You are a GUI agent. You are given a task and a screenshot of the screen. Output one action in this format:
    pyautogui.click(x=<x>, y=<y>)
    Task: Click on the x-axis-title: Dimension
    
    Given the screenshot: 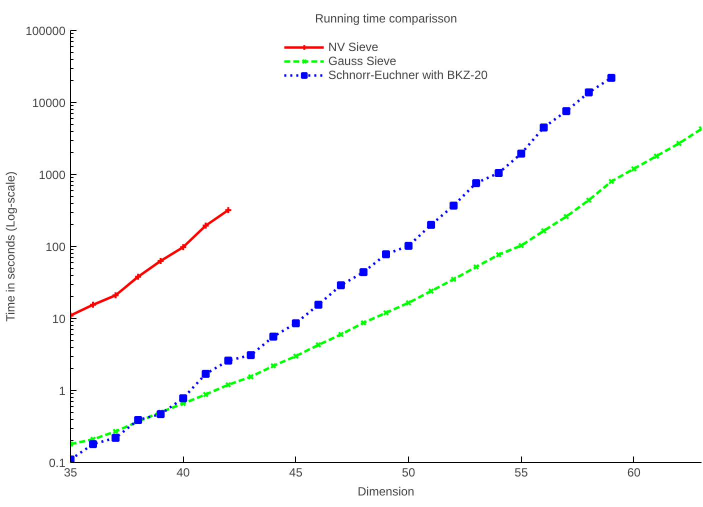 What is the action you would take?
    pyautogui.click(x=386, y=491)
    